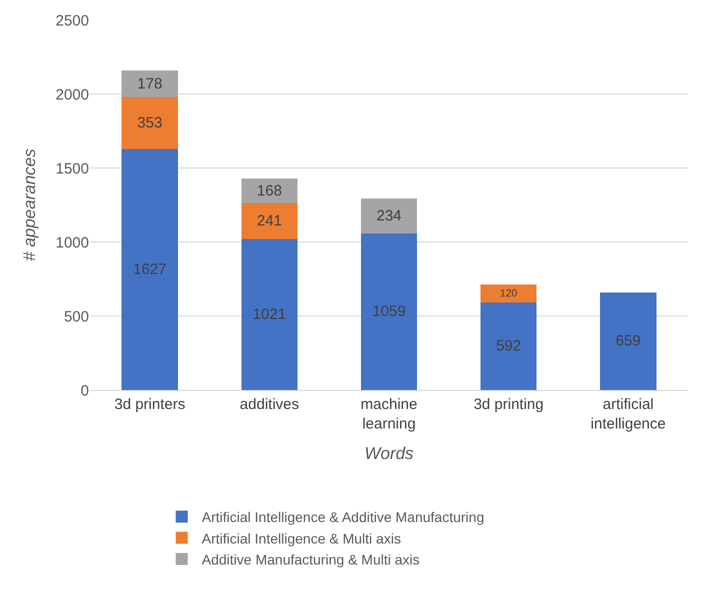 Image resolution: width=708 pixels, height=590 pixels. I want to click on y-tick-label: 2000, so click(72, 95).